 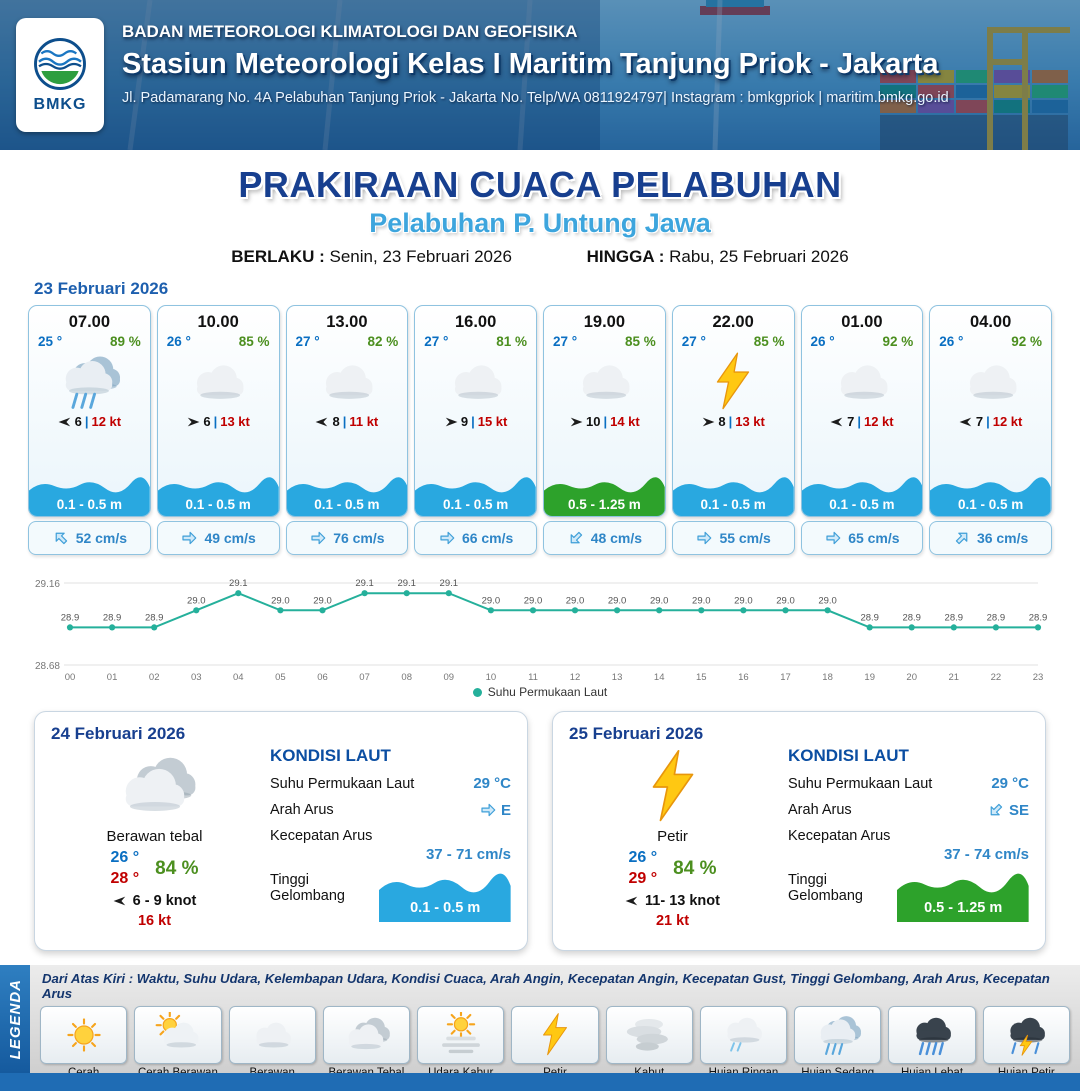 I want to click on rain-med-icon, so click(x=838, y=1035).